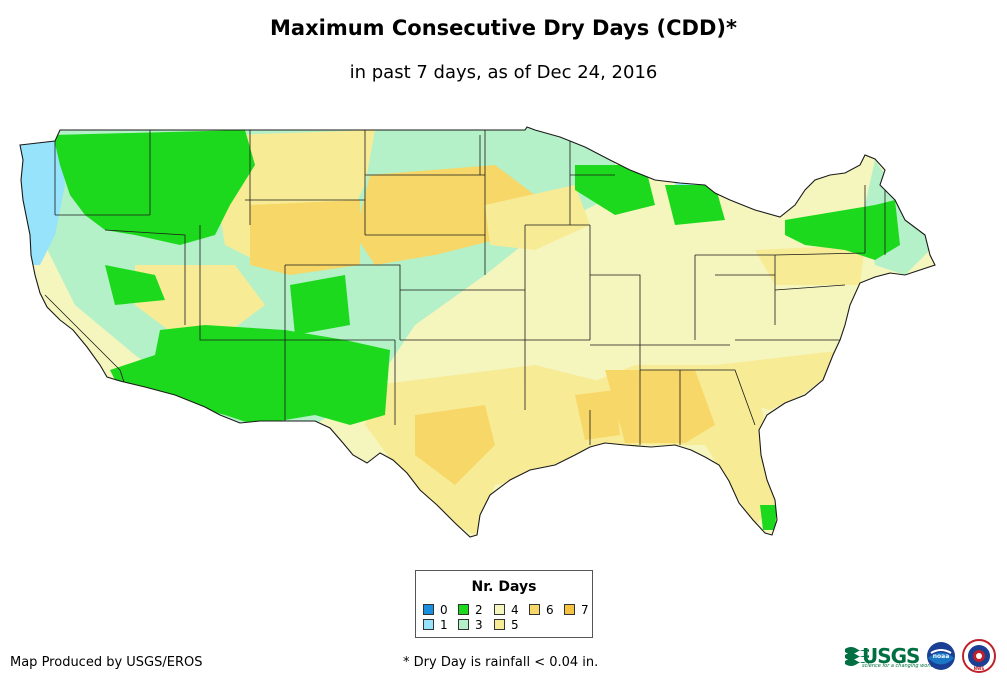 Image resolution: width=1007 pixels, height=691 pixels. What do you see at coordinates (435, 625) in the screenshot?
I see `legend-item-1: 1` at bounding box center [435, 625].